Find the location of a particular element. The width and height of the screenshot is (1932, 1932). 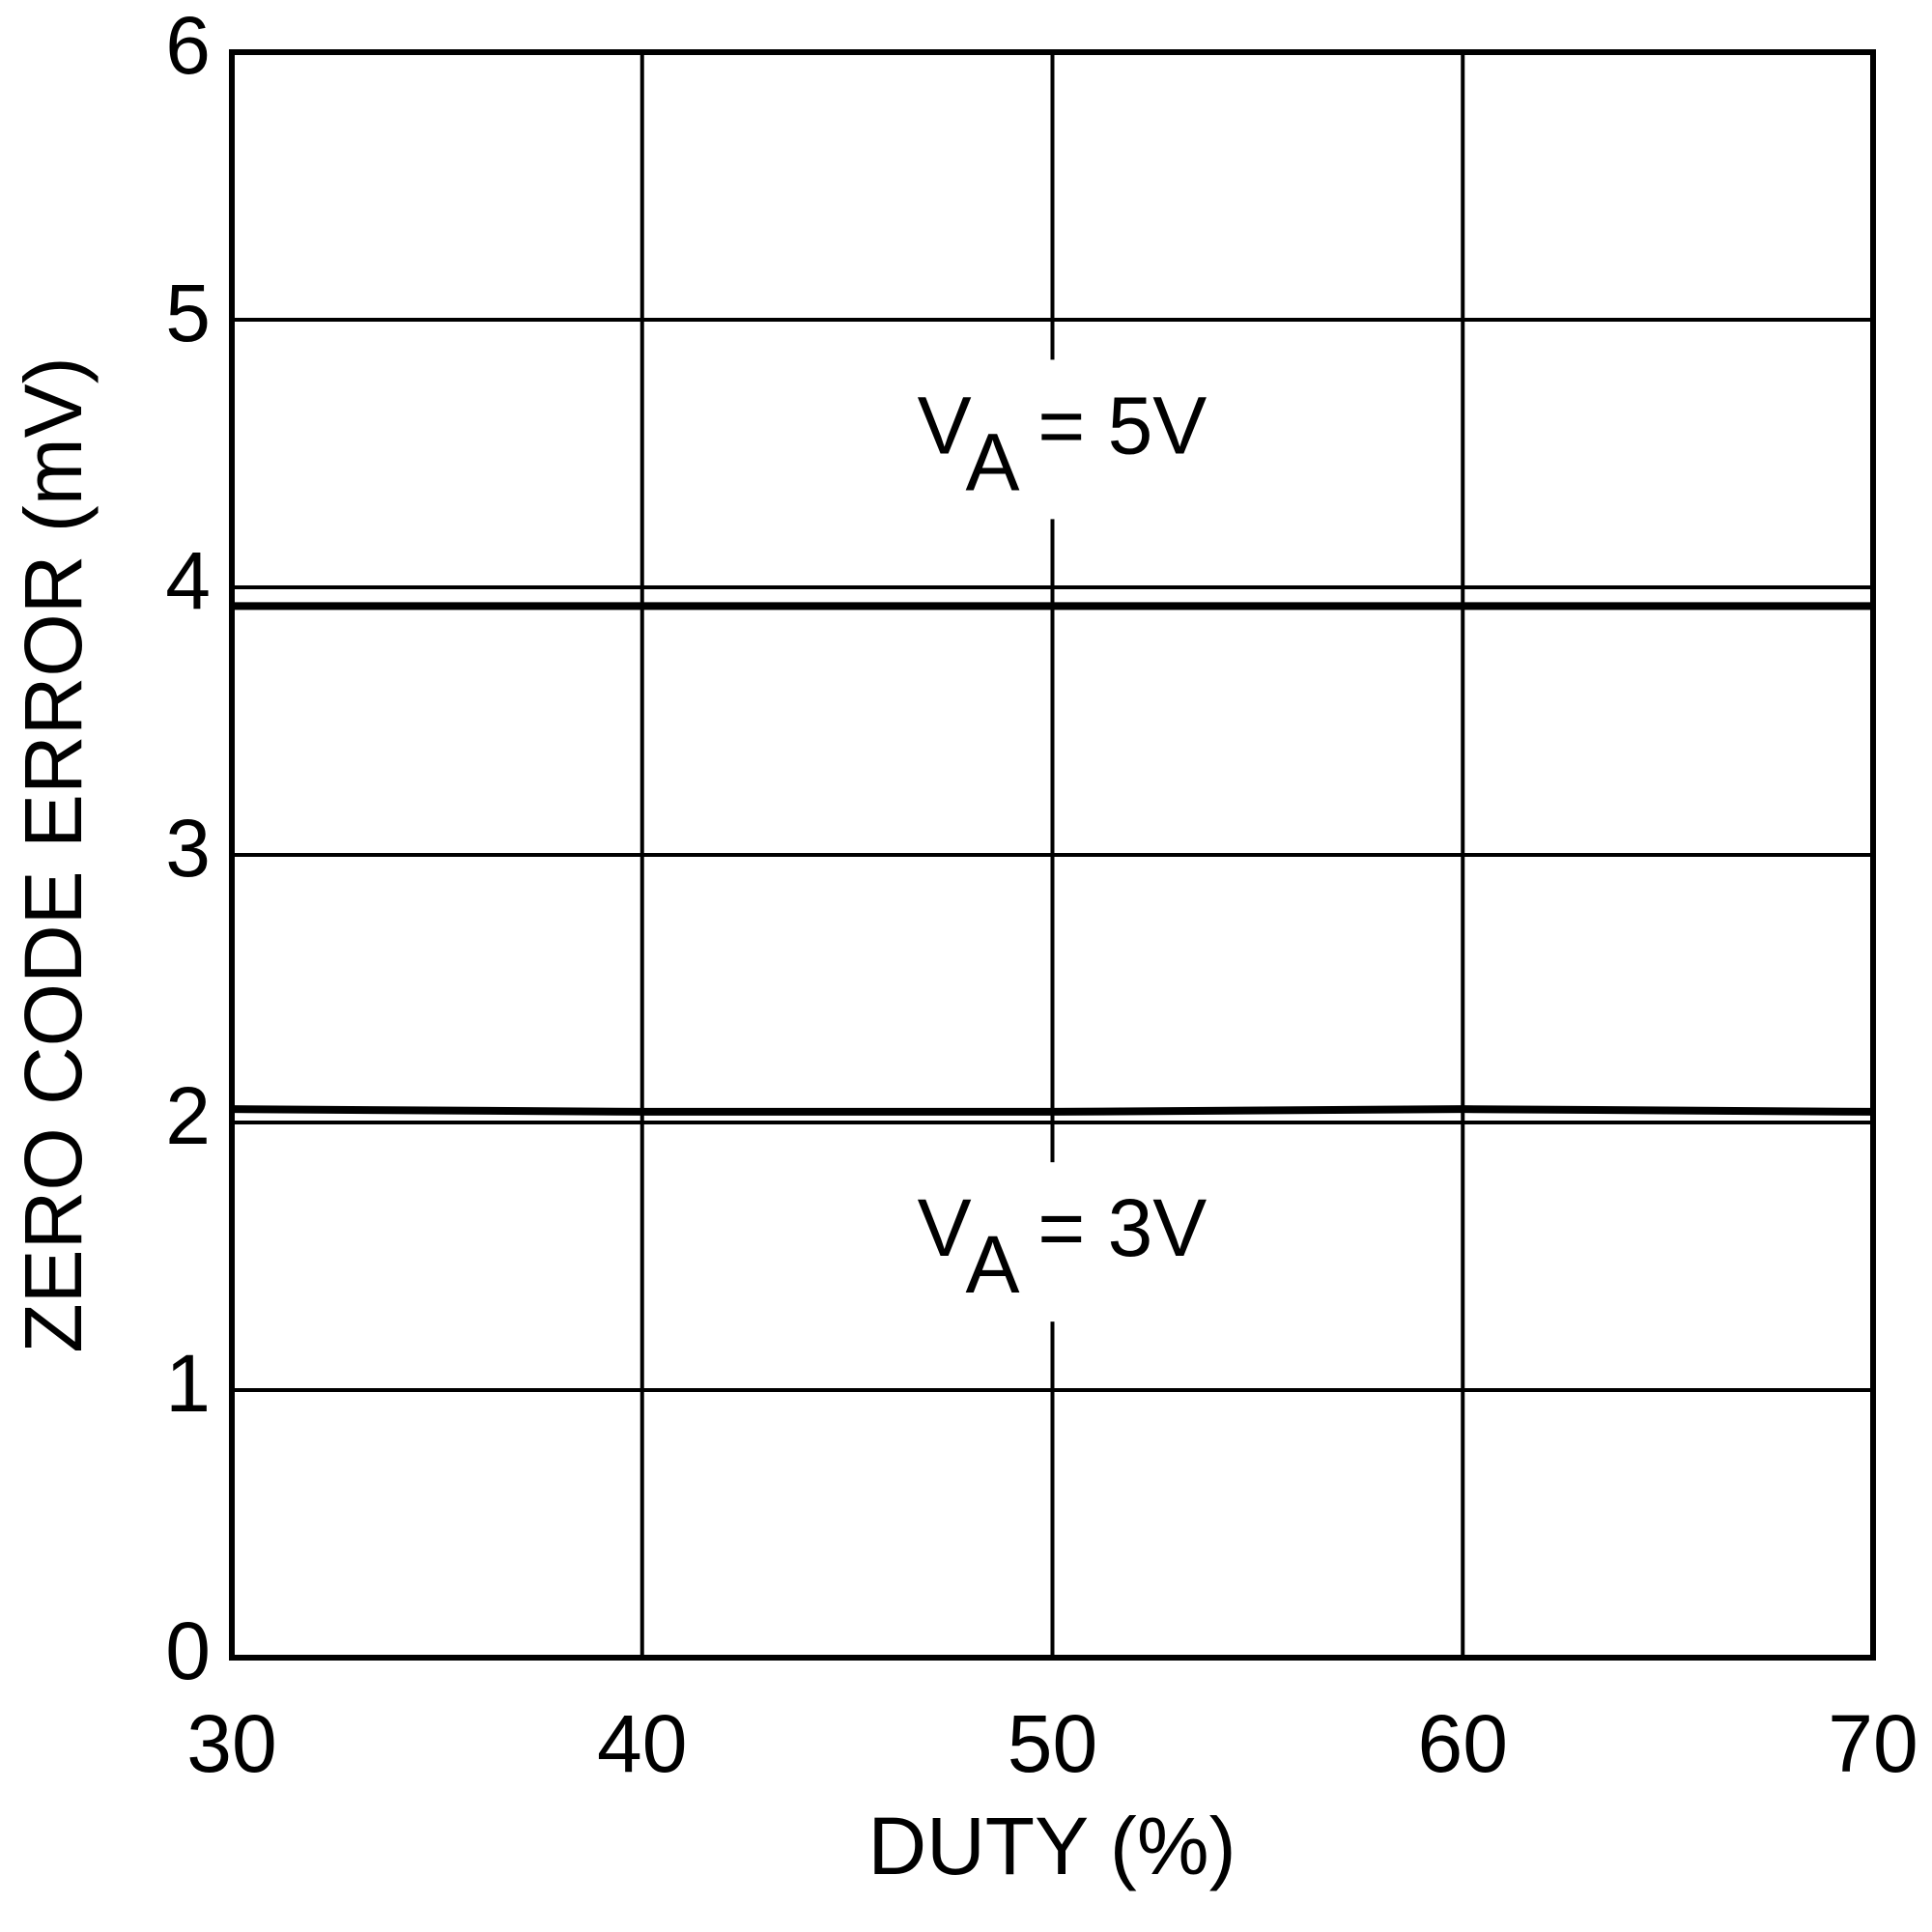

label-part: = 5V is located at coordinates (1111, 426).